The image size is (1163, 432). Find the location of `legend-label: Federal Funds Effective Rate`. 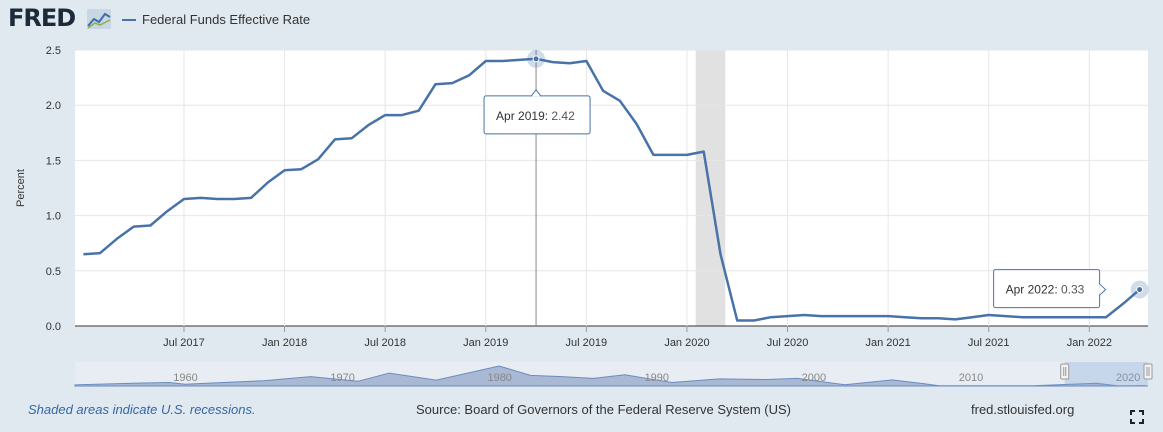

legend-label: Federal Funds Effective Rate is located at coordinates (226, 19).